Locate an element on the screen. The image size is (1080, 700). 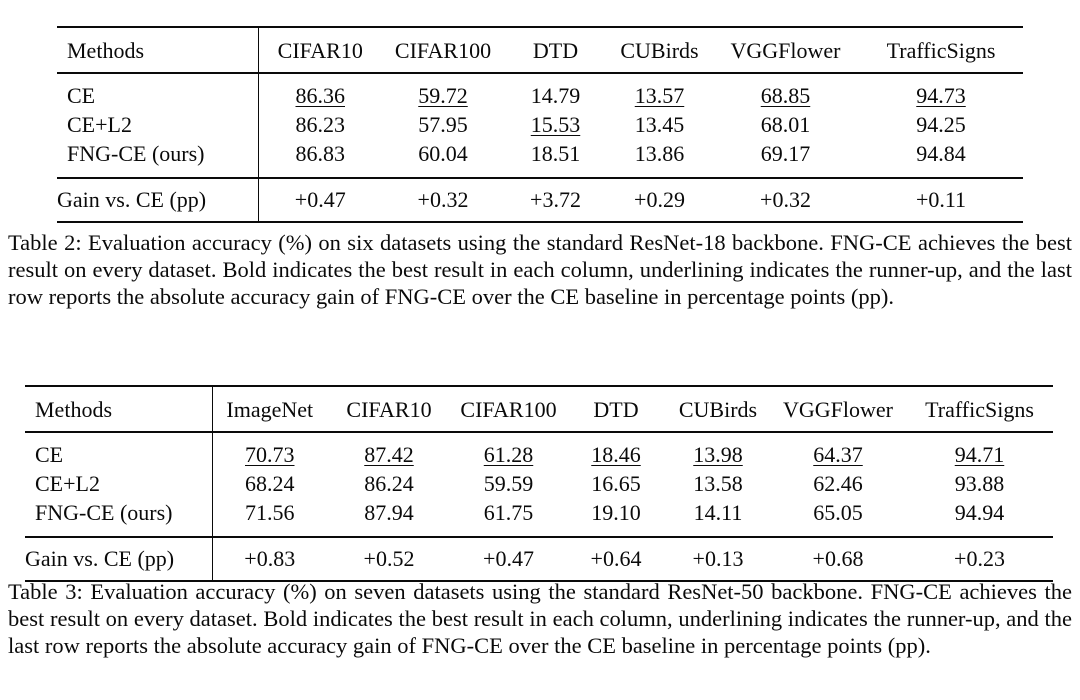
accuracy-cell: 15.53 is located at coordinates (555, 124).